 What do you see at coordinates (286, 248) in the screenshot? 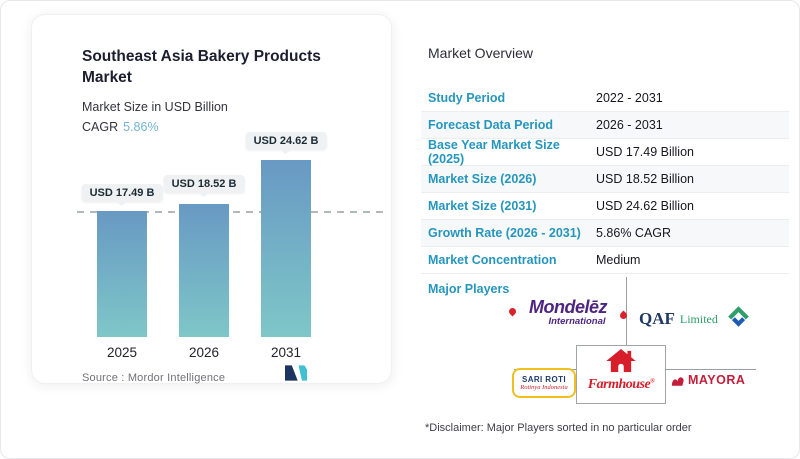
I see `bar-2031` at bounding box center [286, 248].